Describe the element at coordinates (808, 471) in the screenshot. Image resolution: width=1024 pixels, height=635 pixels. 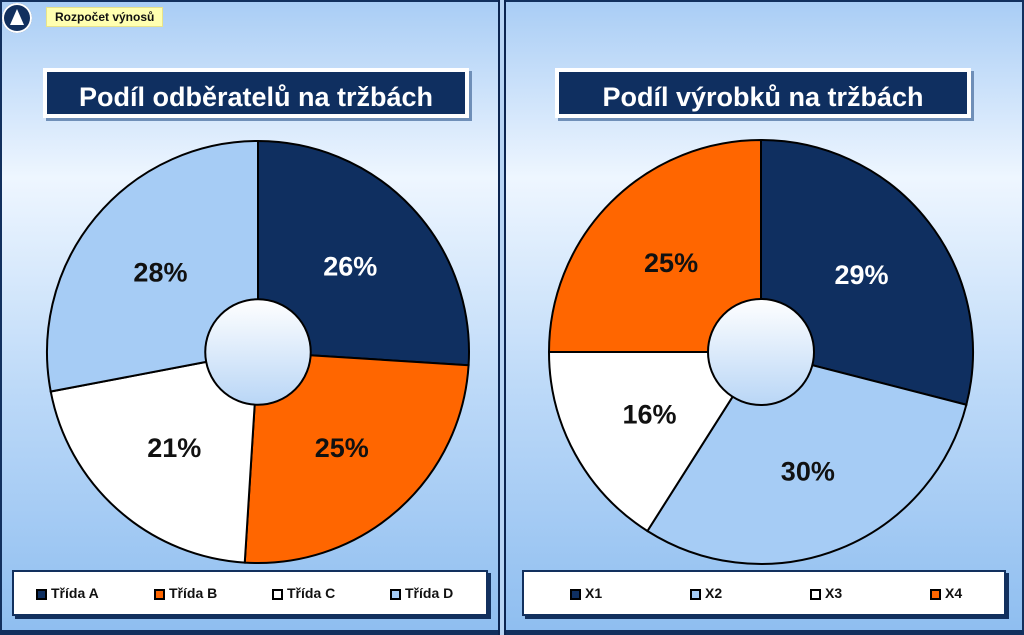
I see `pie-data-label: 30%` at that location.